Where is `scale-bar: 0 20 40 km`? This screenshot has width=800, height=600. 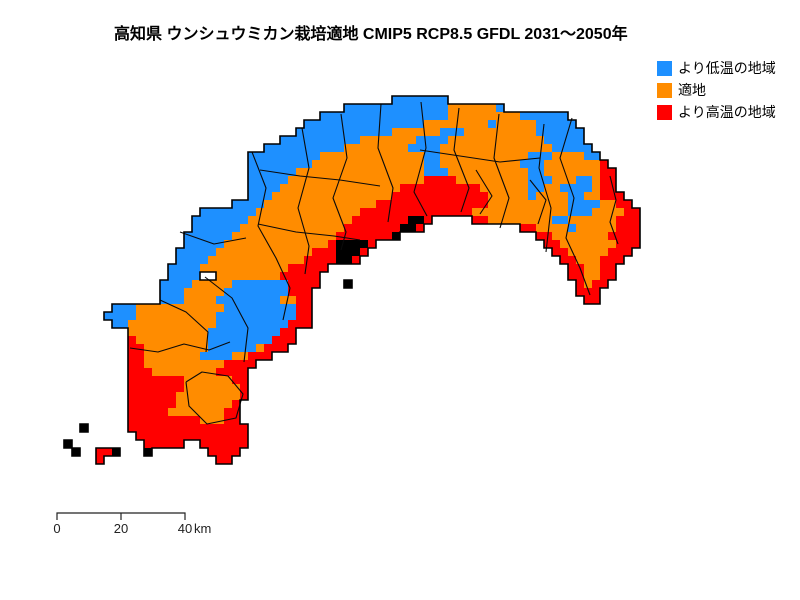 scale-bar: 0 20 40 km is located at coordinates (132, 524).